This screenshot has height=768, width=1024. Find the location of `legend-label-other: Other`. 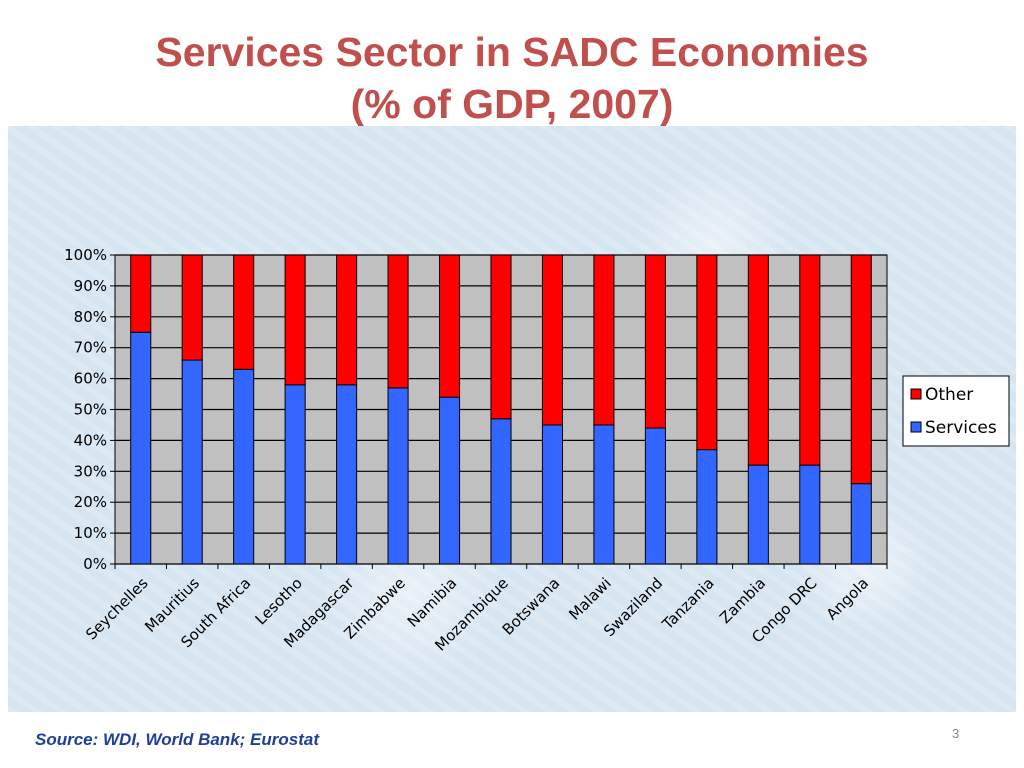

legend-label-other: Other is located at coordinates (949, 395).